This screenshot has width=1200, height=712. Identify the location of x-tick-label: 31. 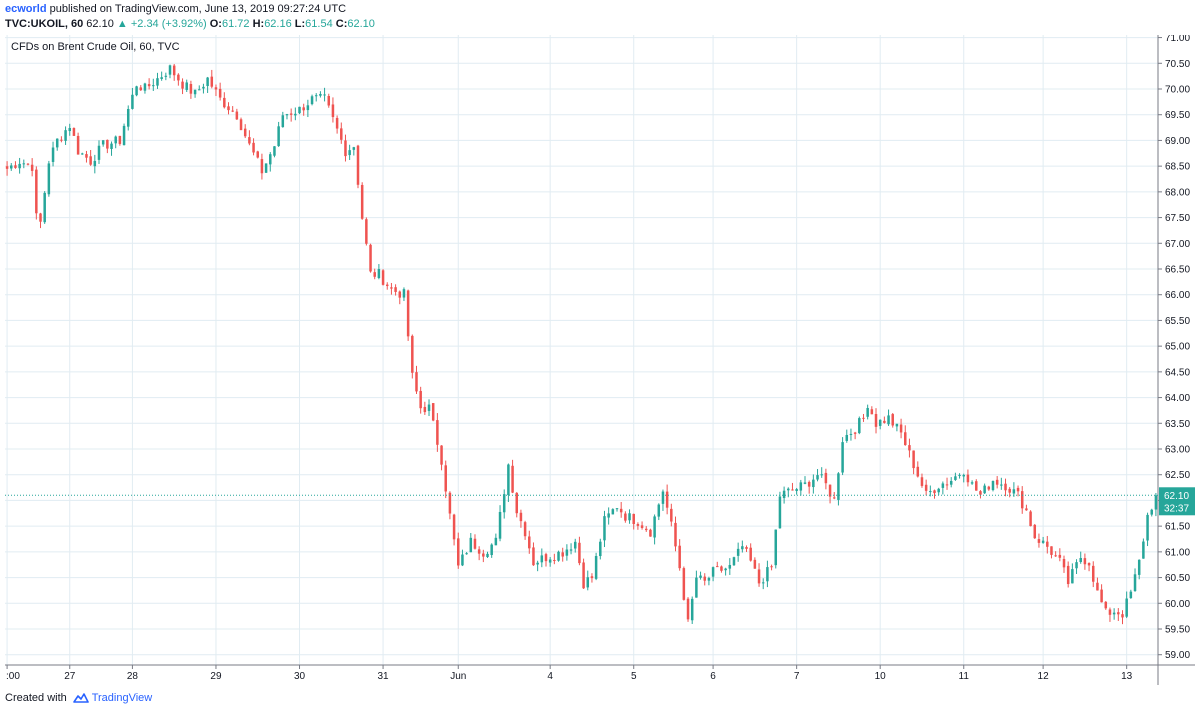
(384, 676).